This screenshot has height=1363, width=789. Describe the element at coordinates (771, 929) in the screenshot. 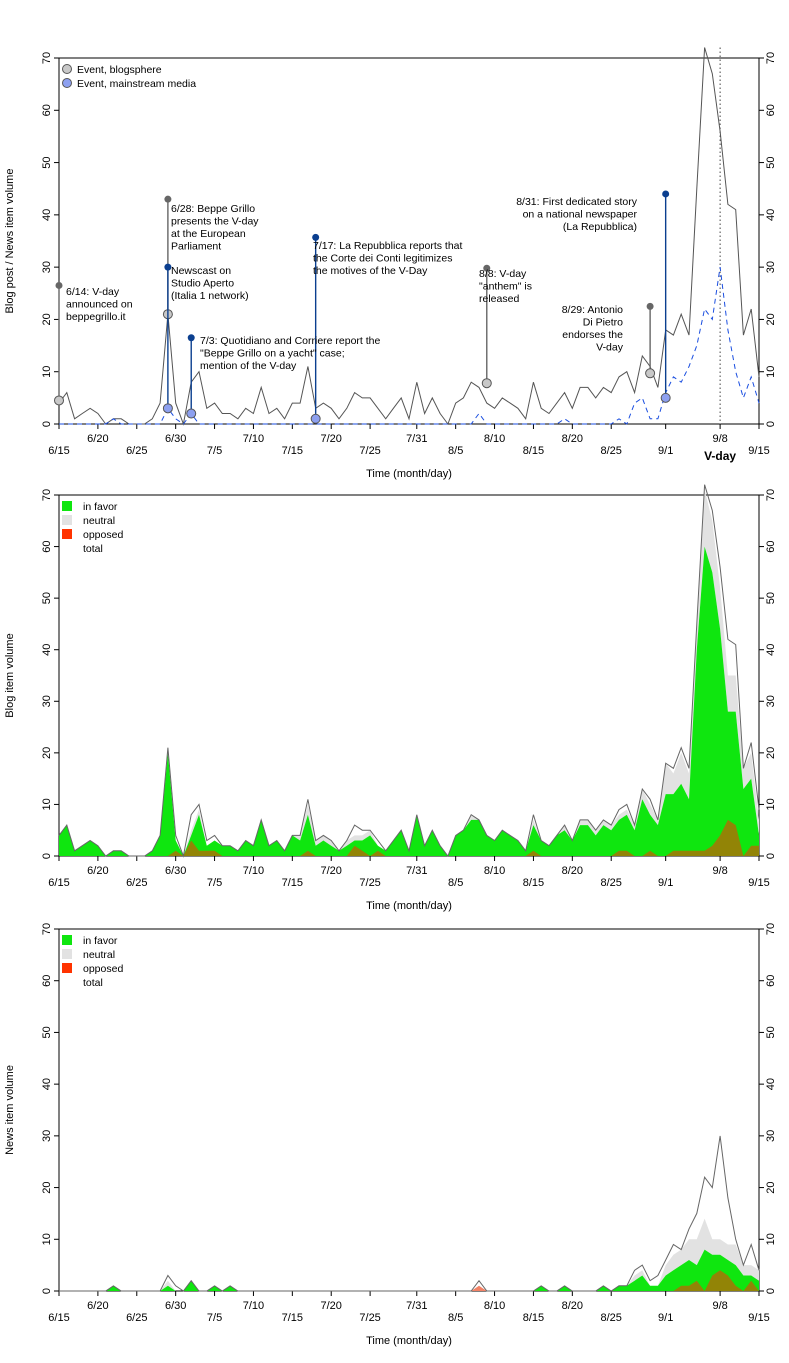

I see `y-tick-label-right: 70` at that location.